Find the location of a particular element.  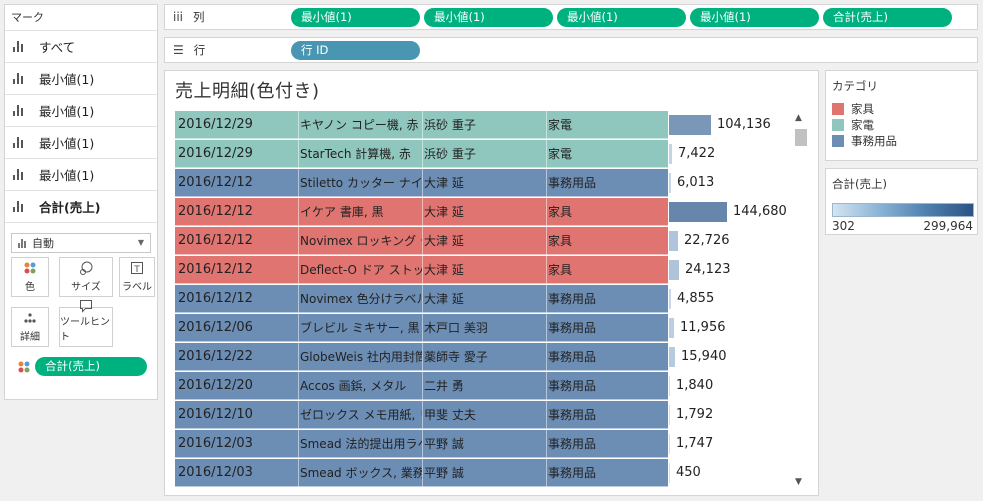

sales-value-label: 22,726 is located at coordinates (707, 240).